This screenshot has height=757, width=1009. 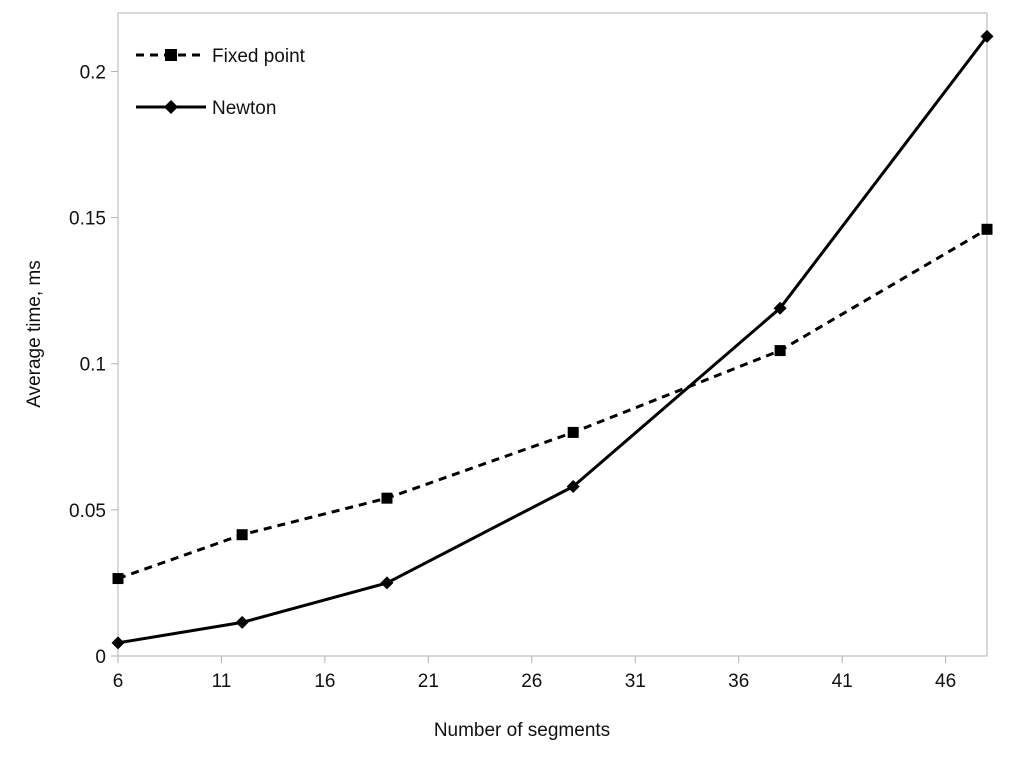 What do you see at coordinates (93, 72) in the screenshot?
I see `y-tick-label: 0.2` at bounding box center [93, 72].